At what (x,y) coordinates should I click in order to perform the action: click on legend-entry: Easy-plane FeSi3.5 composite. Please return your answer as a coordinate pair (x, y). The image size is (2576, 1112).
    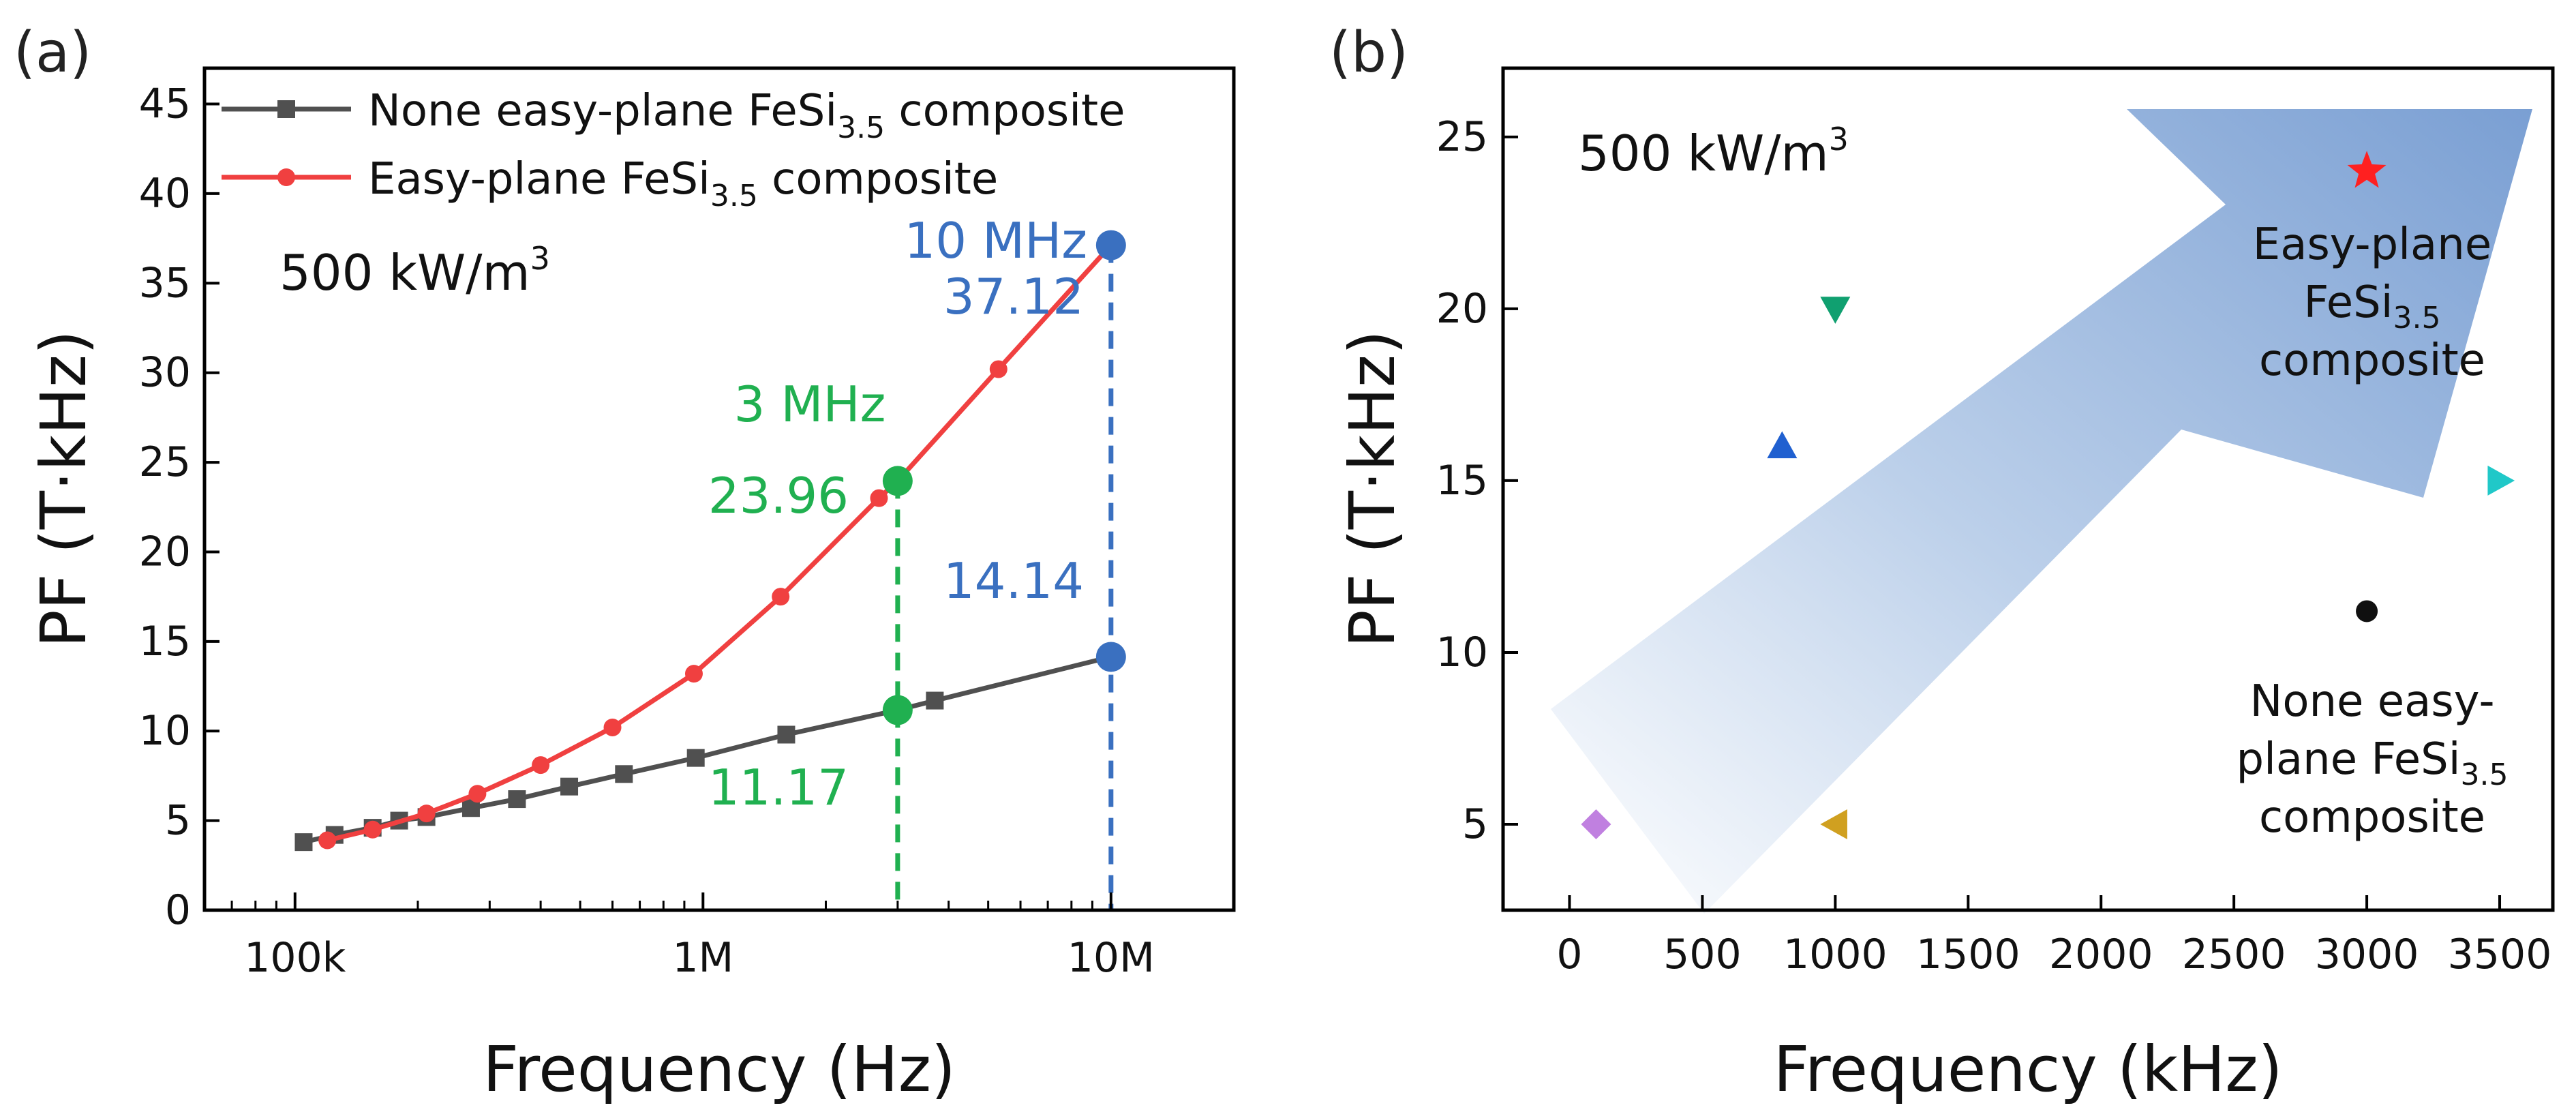
    Looking at the image, I should click on (683, 183).